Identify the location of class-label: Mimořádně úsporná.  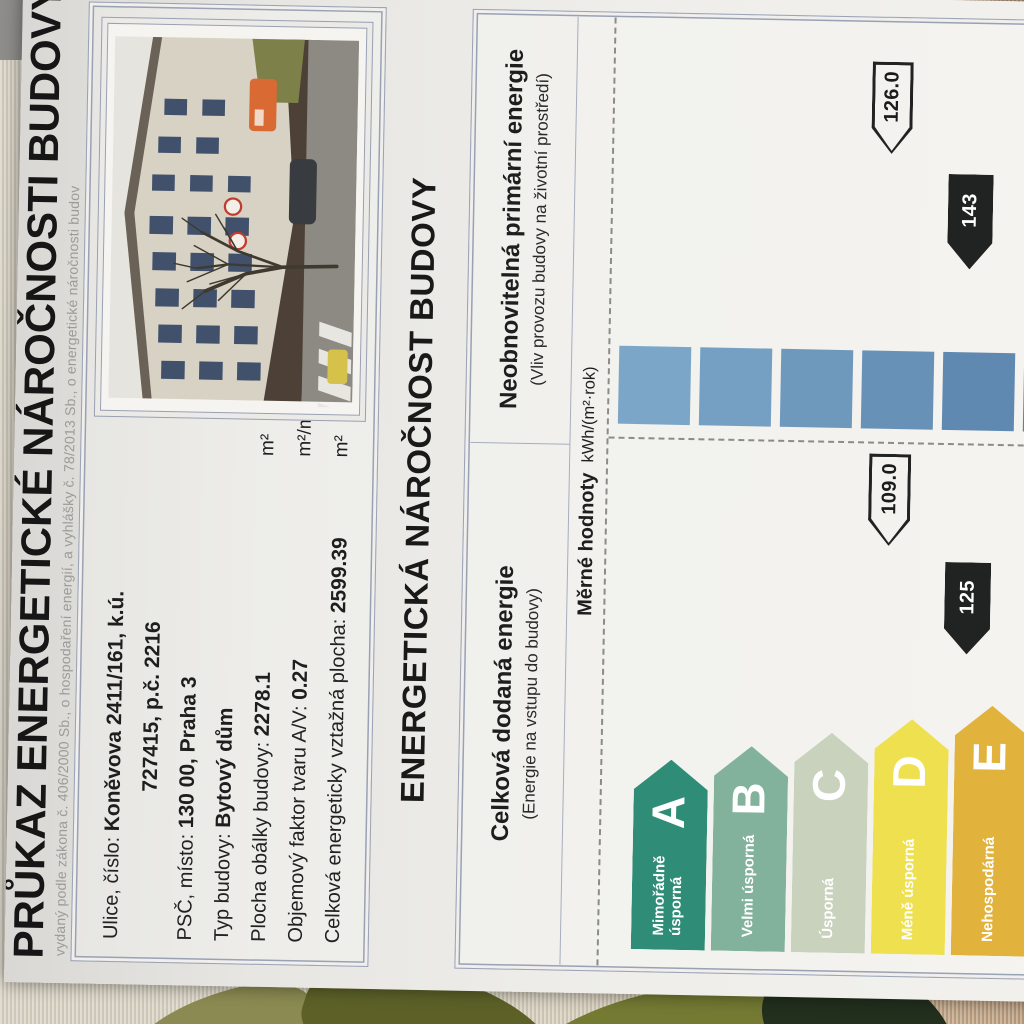
(668, 896).